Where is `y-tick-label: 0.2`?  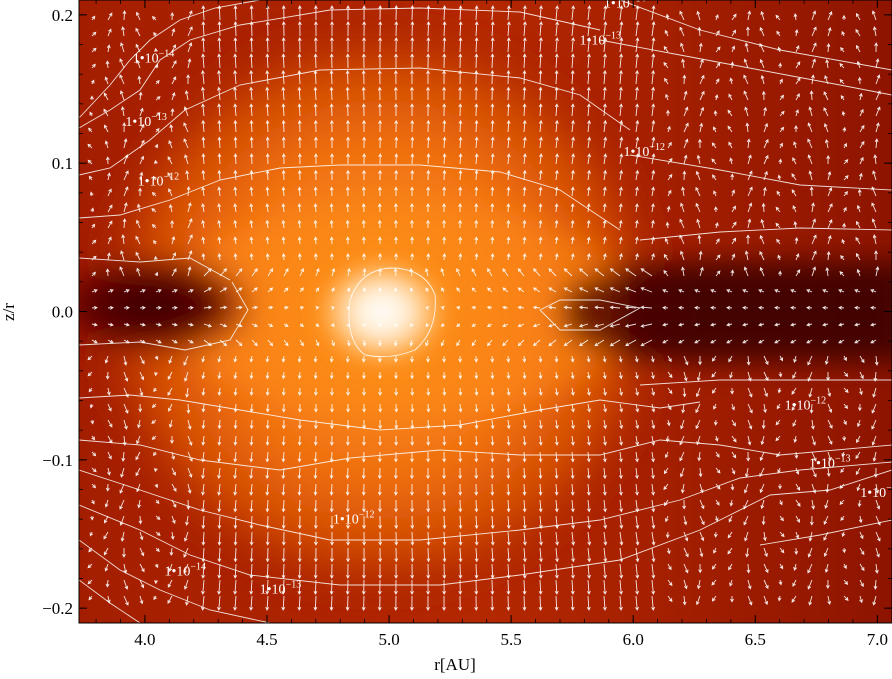 y-tick-label: 0.2 is located at coordinates (62, 15).